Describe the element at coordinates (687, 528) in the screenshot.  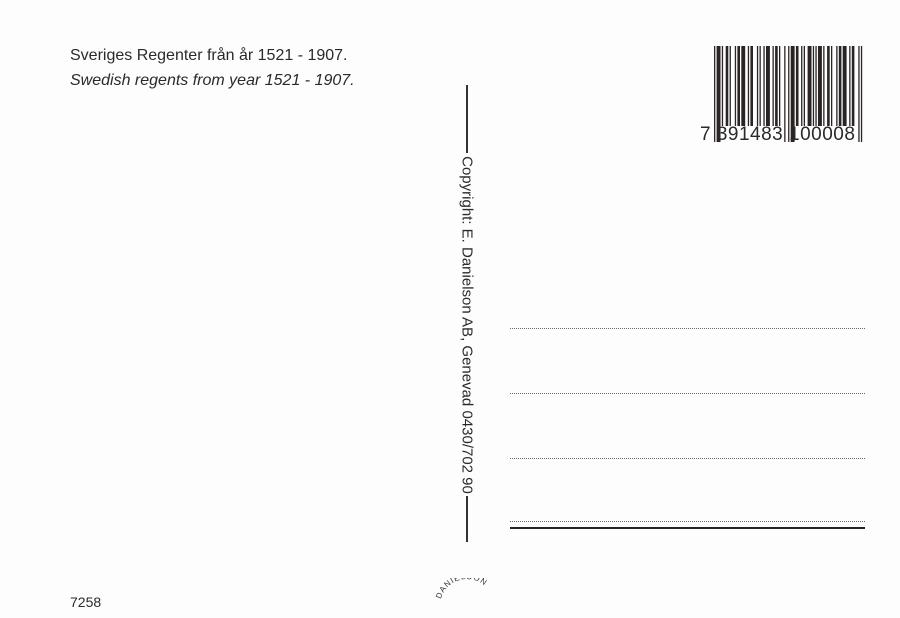
I see `address-underline` at that location.